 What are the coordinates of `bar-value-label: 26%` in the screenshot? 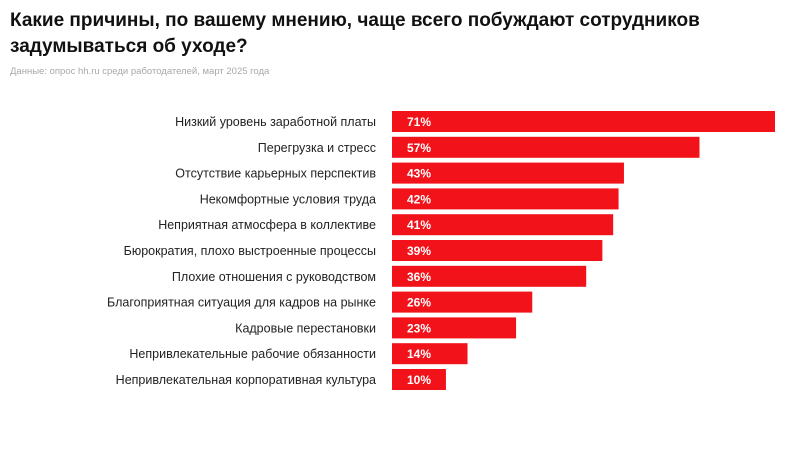 It's located at (419, 303).